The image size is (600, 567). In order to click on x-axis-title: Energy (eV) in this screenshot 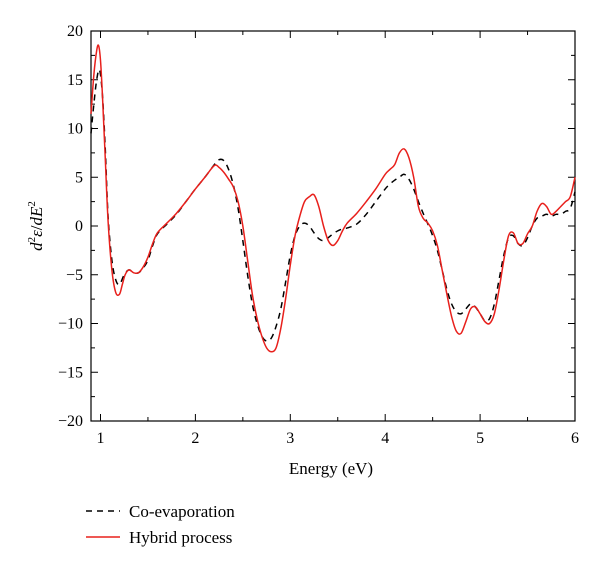, I will do `click(331, 468)`.